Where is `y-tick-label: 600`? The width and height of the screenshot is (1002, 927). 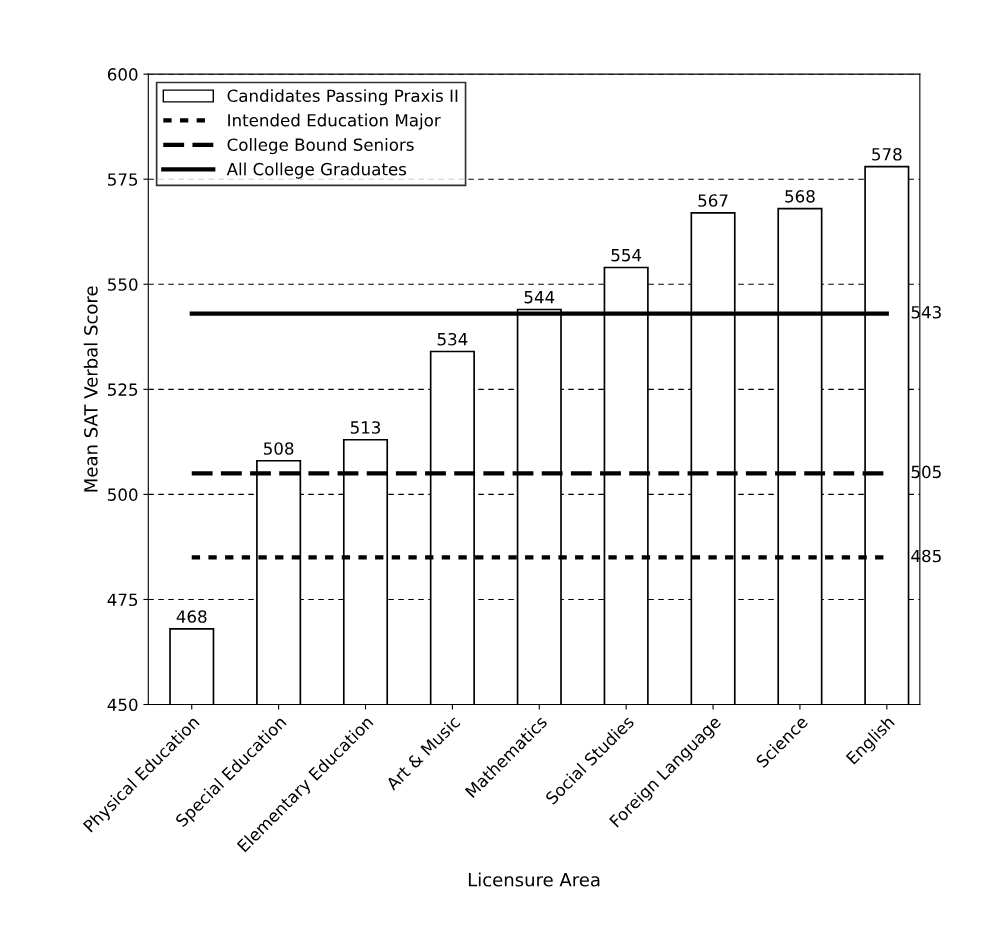
y-tick-label: 600 is located at coordinates (122, 74).